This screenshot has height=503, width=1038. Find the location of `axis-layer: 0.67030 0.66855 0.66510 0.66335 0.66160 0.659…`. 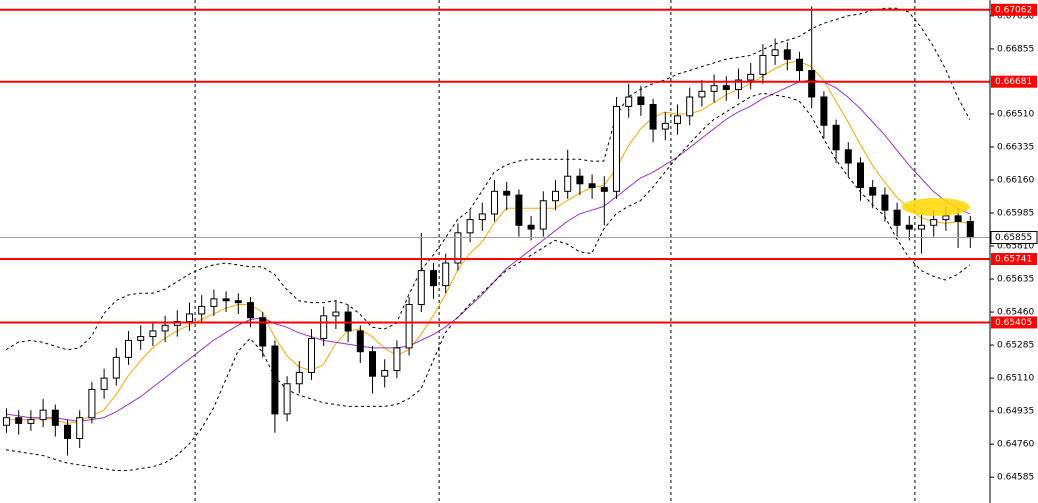

axis-layer: 0.67030 0.66855 0.66510 0.66335 0.66160 0.659… is located at coordinates (1014, 243).